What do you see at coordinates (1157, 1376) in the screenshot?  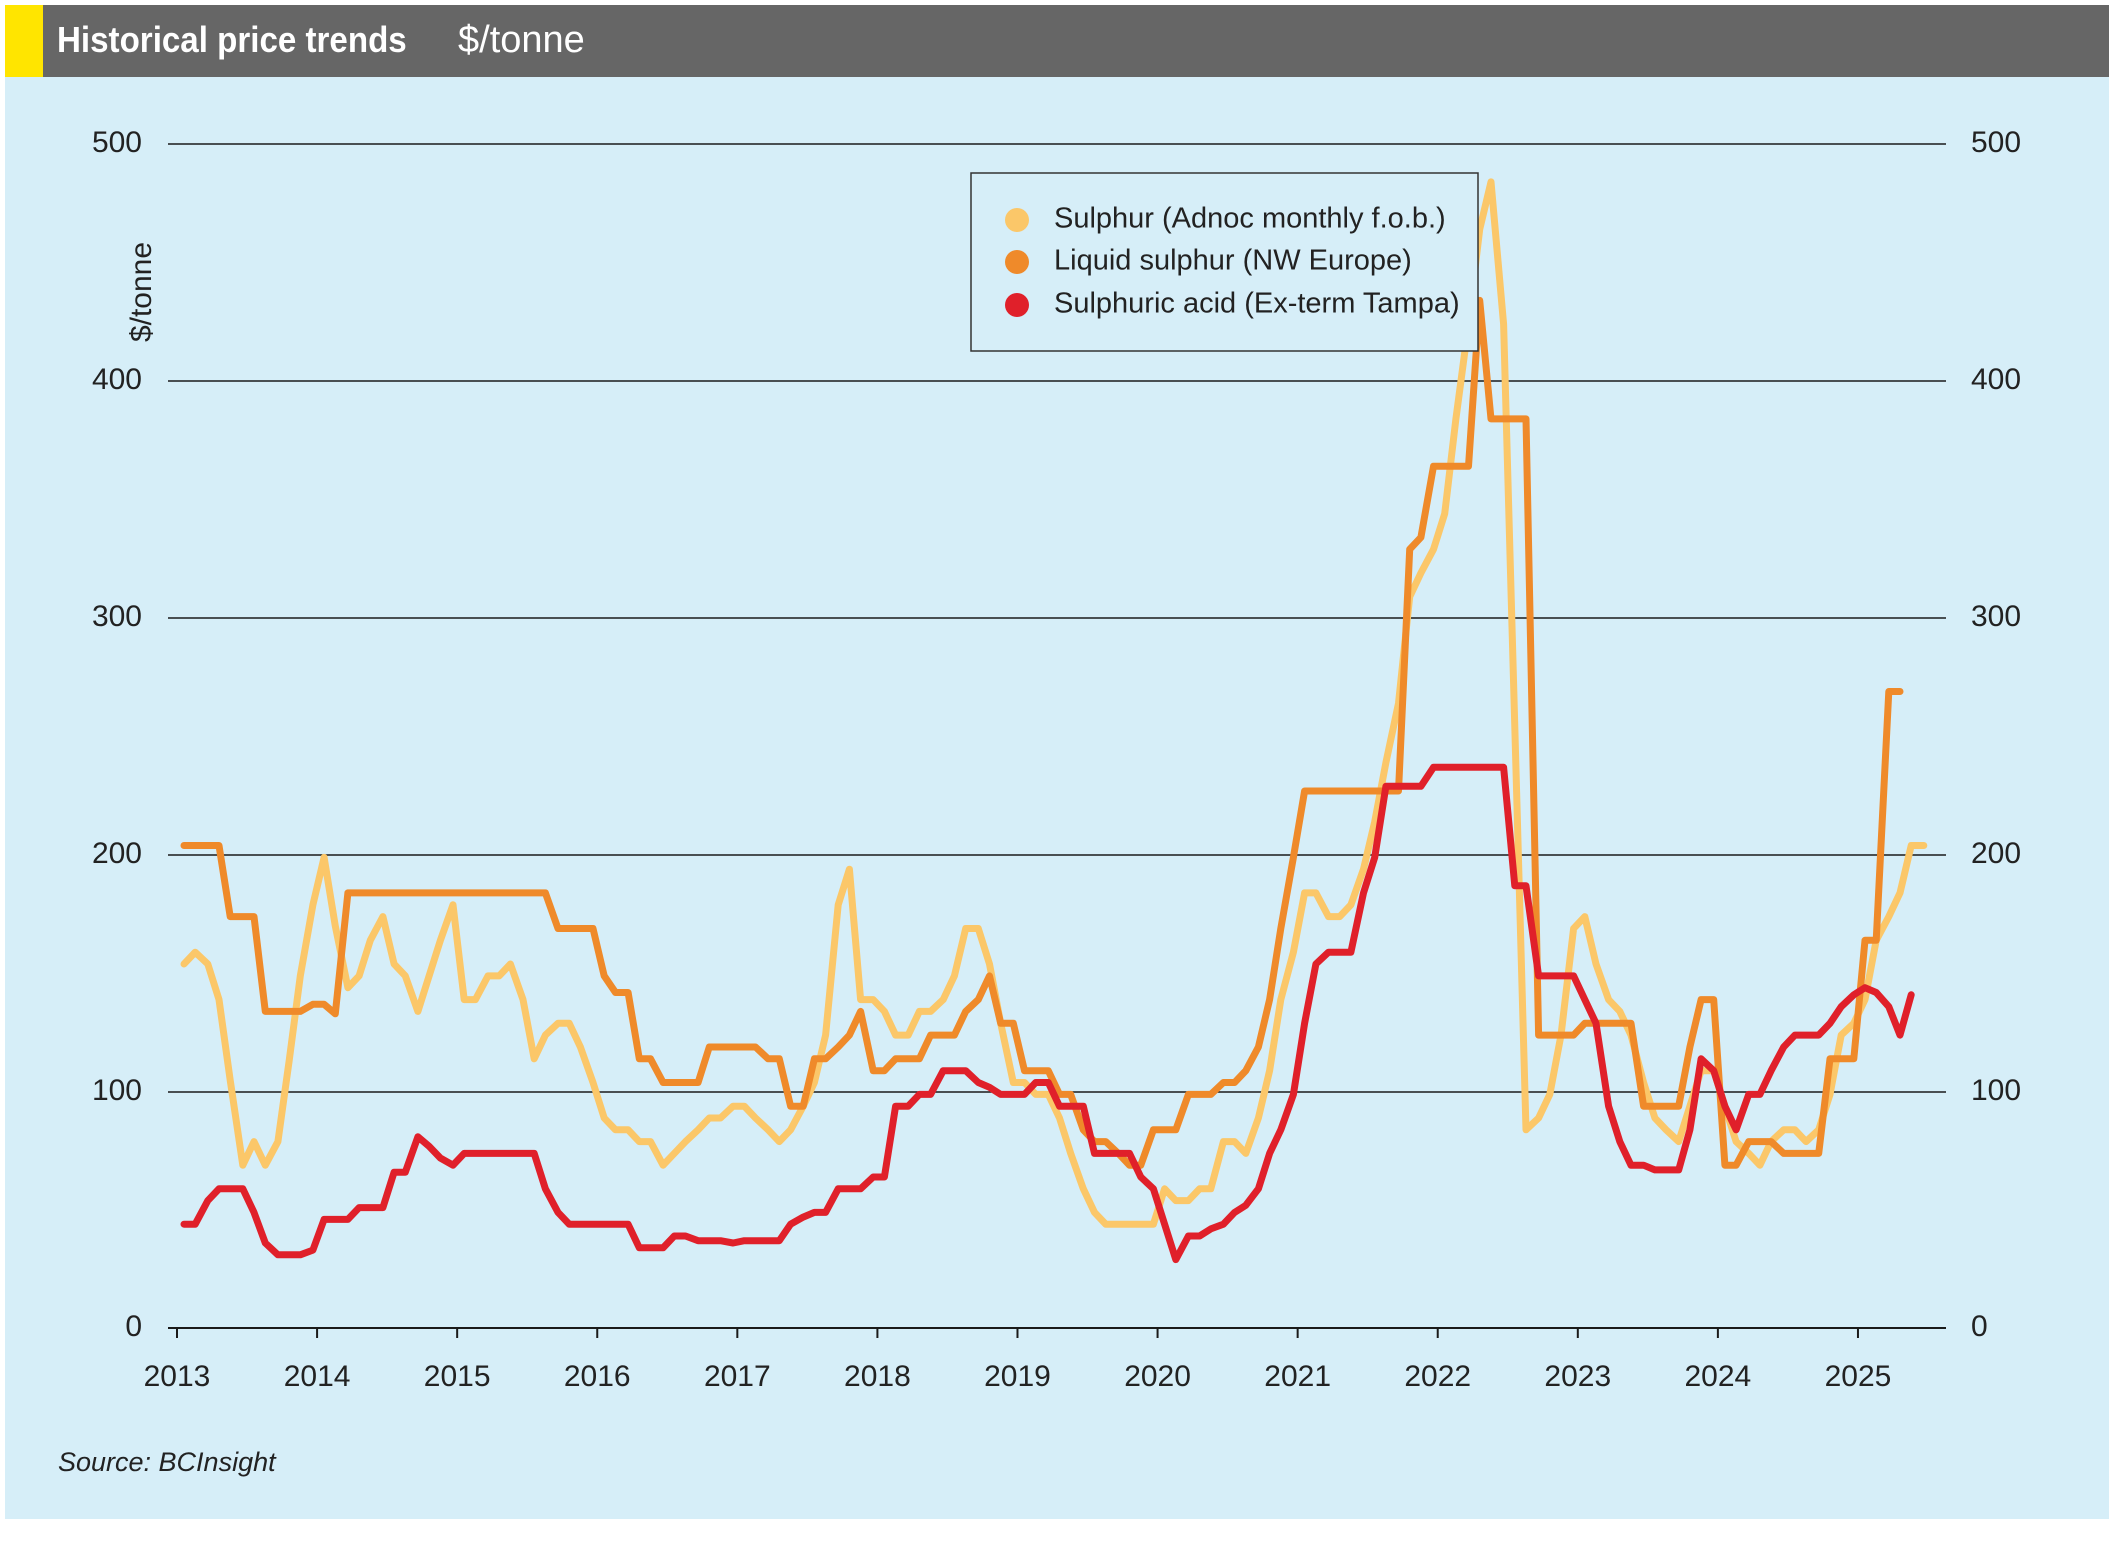 I see `x-tick-label: 2020` at bounding box center [1157, 1376].